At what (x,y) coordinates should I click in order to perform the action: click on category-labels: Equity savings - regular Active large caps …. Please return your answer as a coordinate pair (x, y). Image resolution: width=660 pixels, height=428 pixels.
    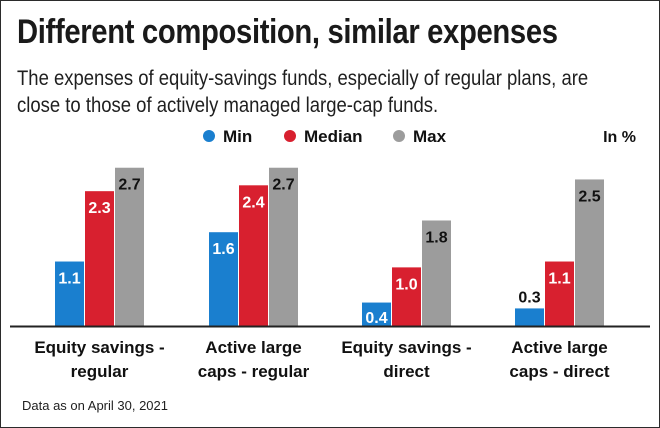
    Looking at the image, I should click on (322, 359).